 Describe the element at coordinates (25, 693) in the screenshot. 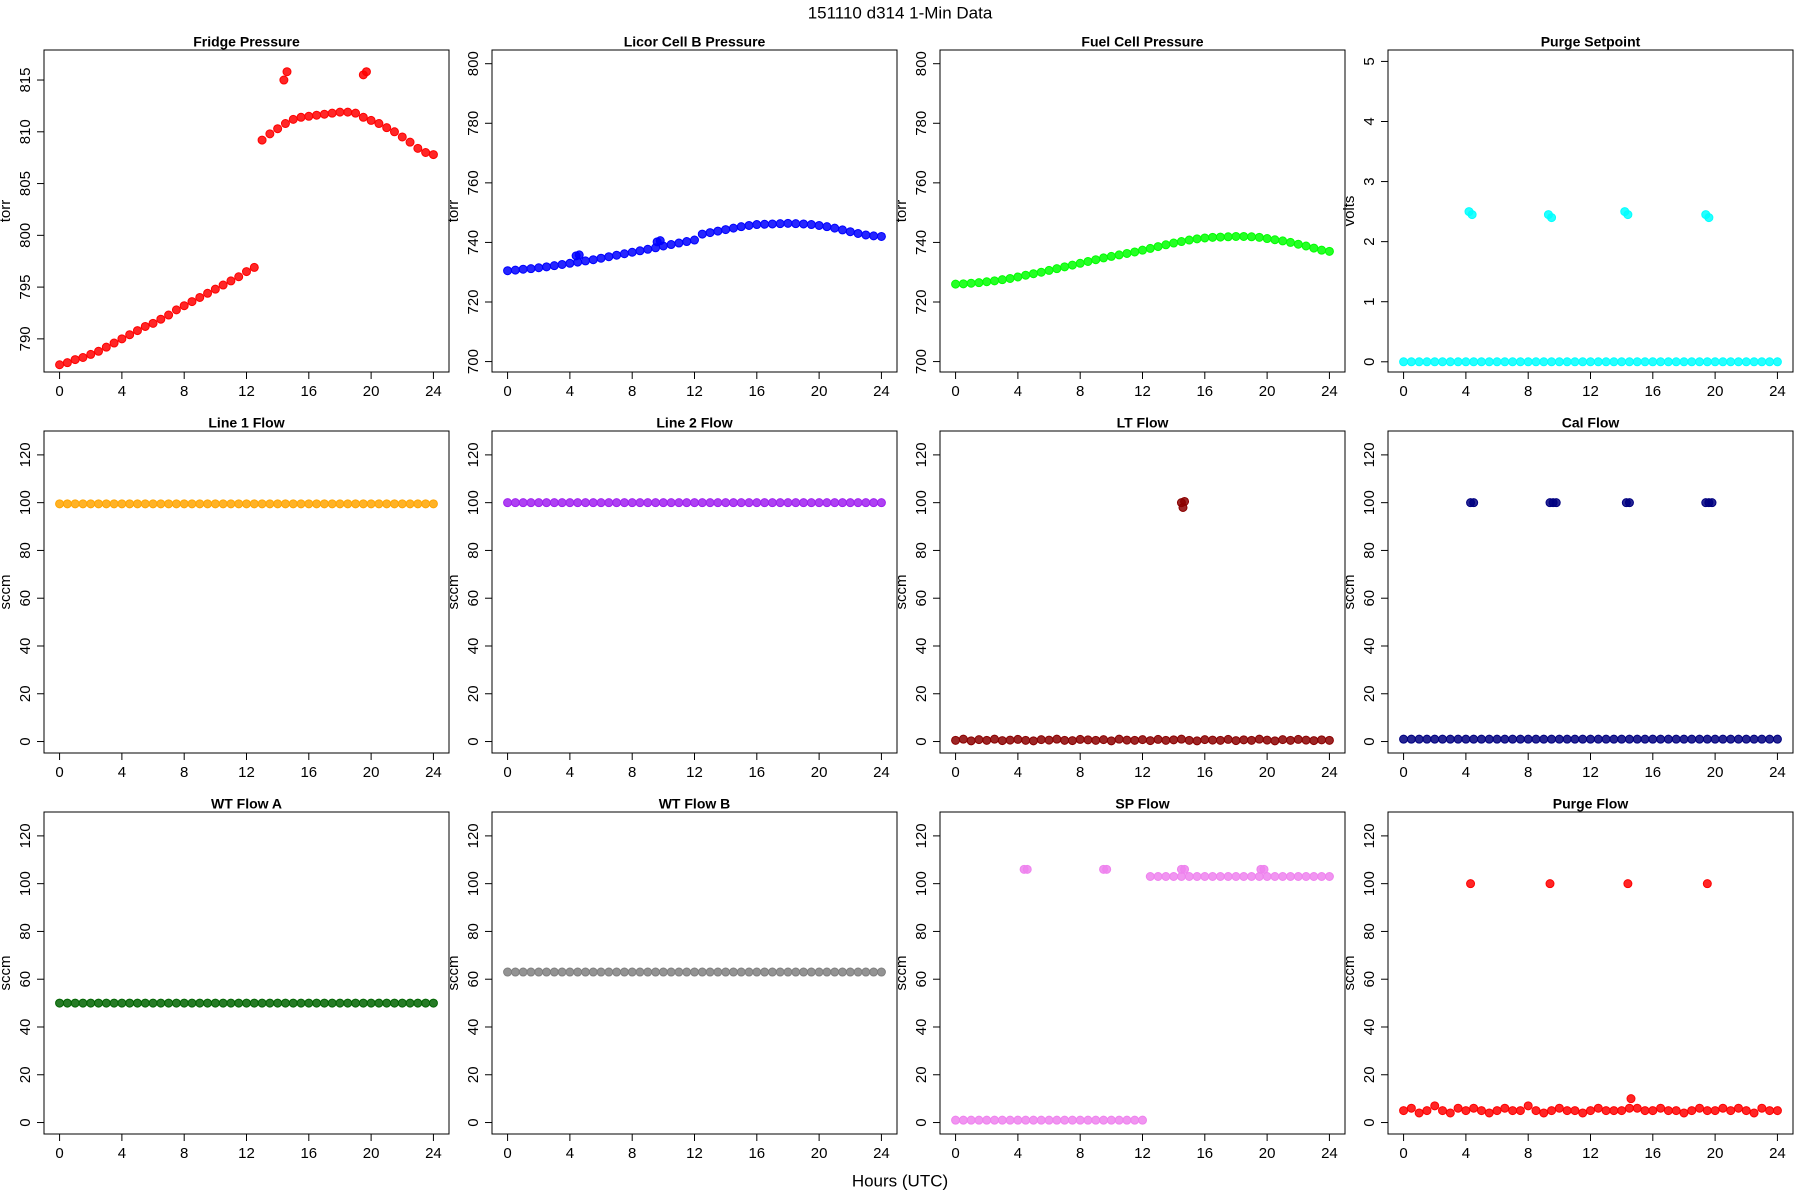

I see `y-tick-label: 20` at that location.